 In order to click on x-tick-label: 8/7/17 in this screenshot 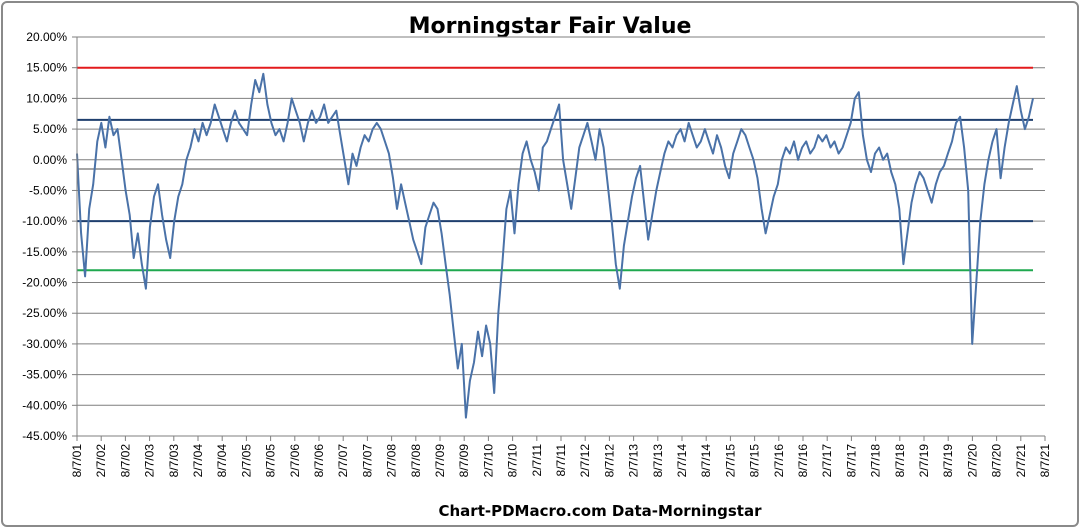, I will do `click(851, 461)`.